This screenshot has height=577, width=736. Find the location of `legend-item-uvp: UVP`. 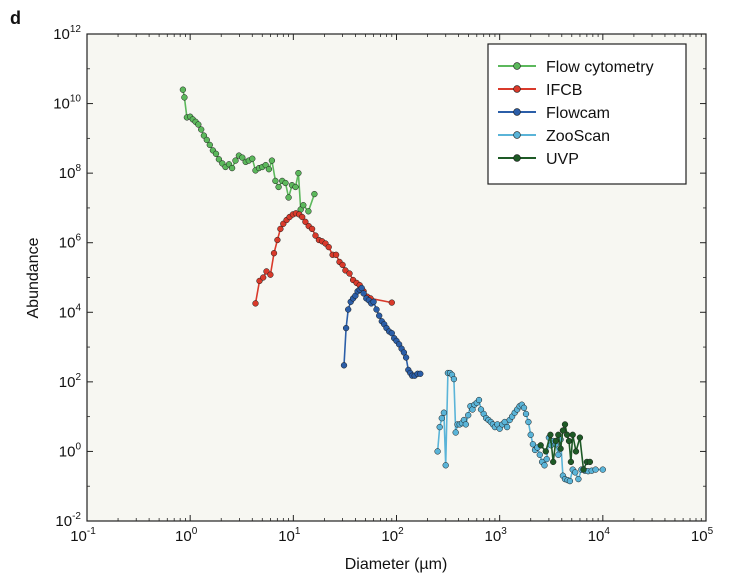

legend-item-uvp: UVP is located at coordinates (538, 159).